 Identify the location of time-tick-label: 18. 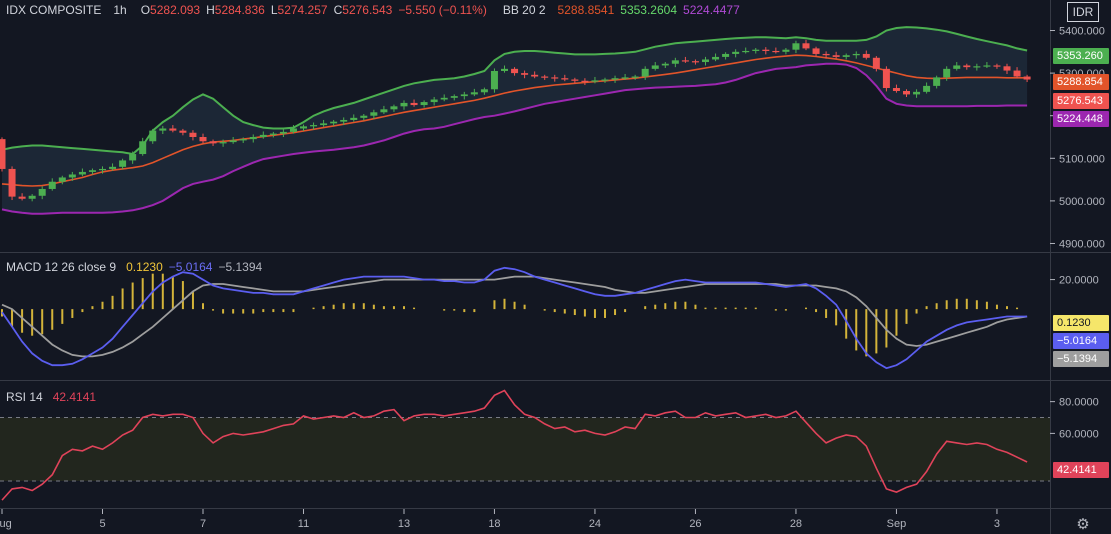
(494, 524).